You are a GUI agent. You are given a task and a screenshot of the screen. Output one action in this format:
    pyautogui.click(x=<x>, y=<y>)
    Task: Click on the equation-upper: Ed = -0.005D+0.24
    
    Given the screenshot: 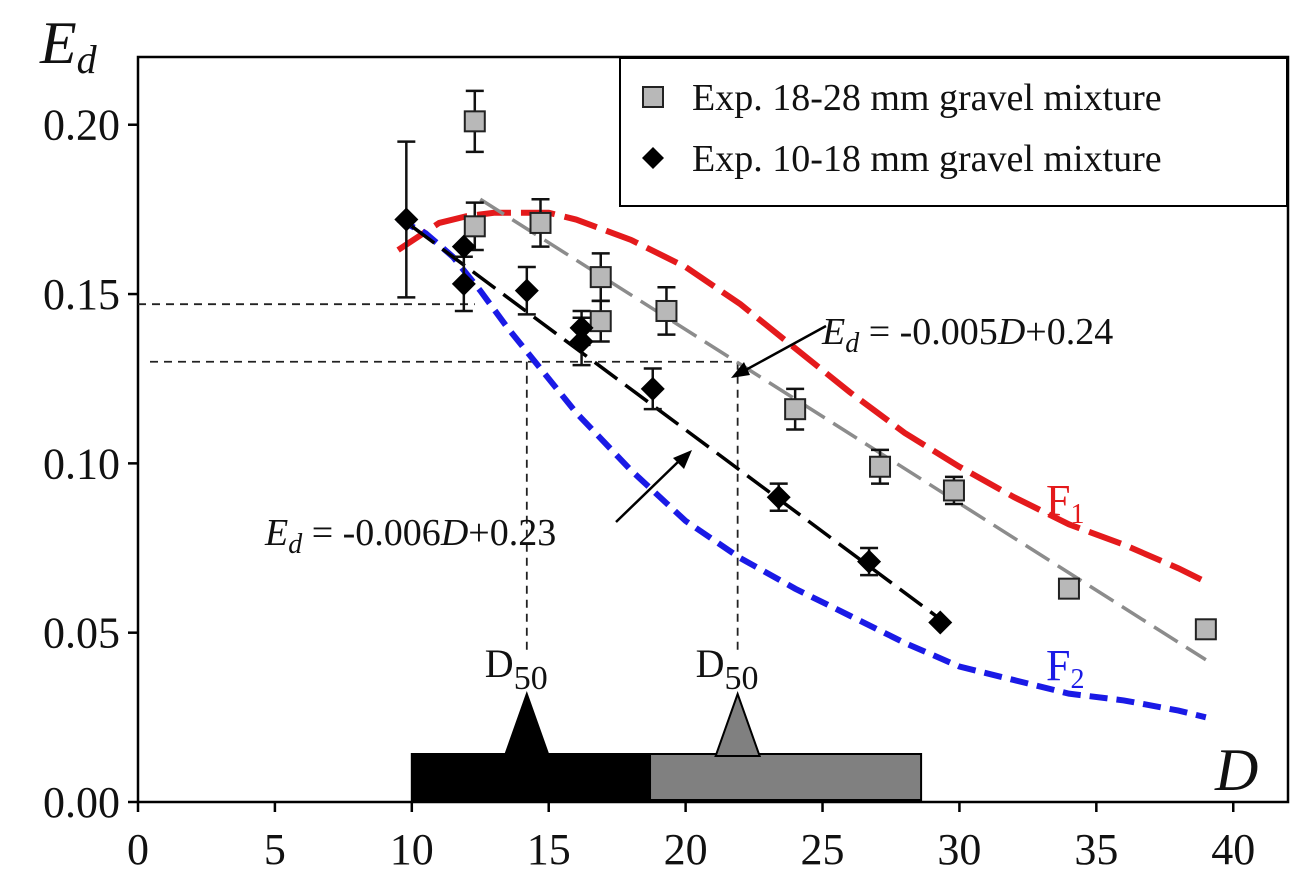 What is the action you would take?
    pyautogui.click(x=967, y=335)
    